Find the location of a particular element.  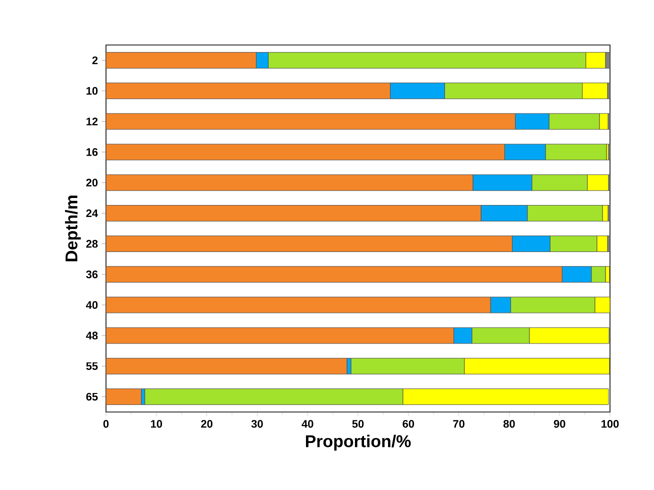

y-tick-label: 16 is located at coordinates (92, 152).